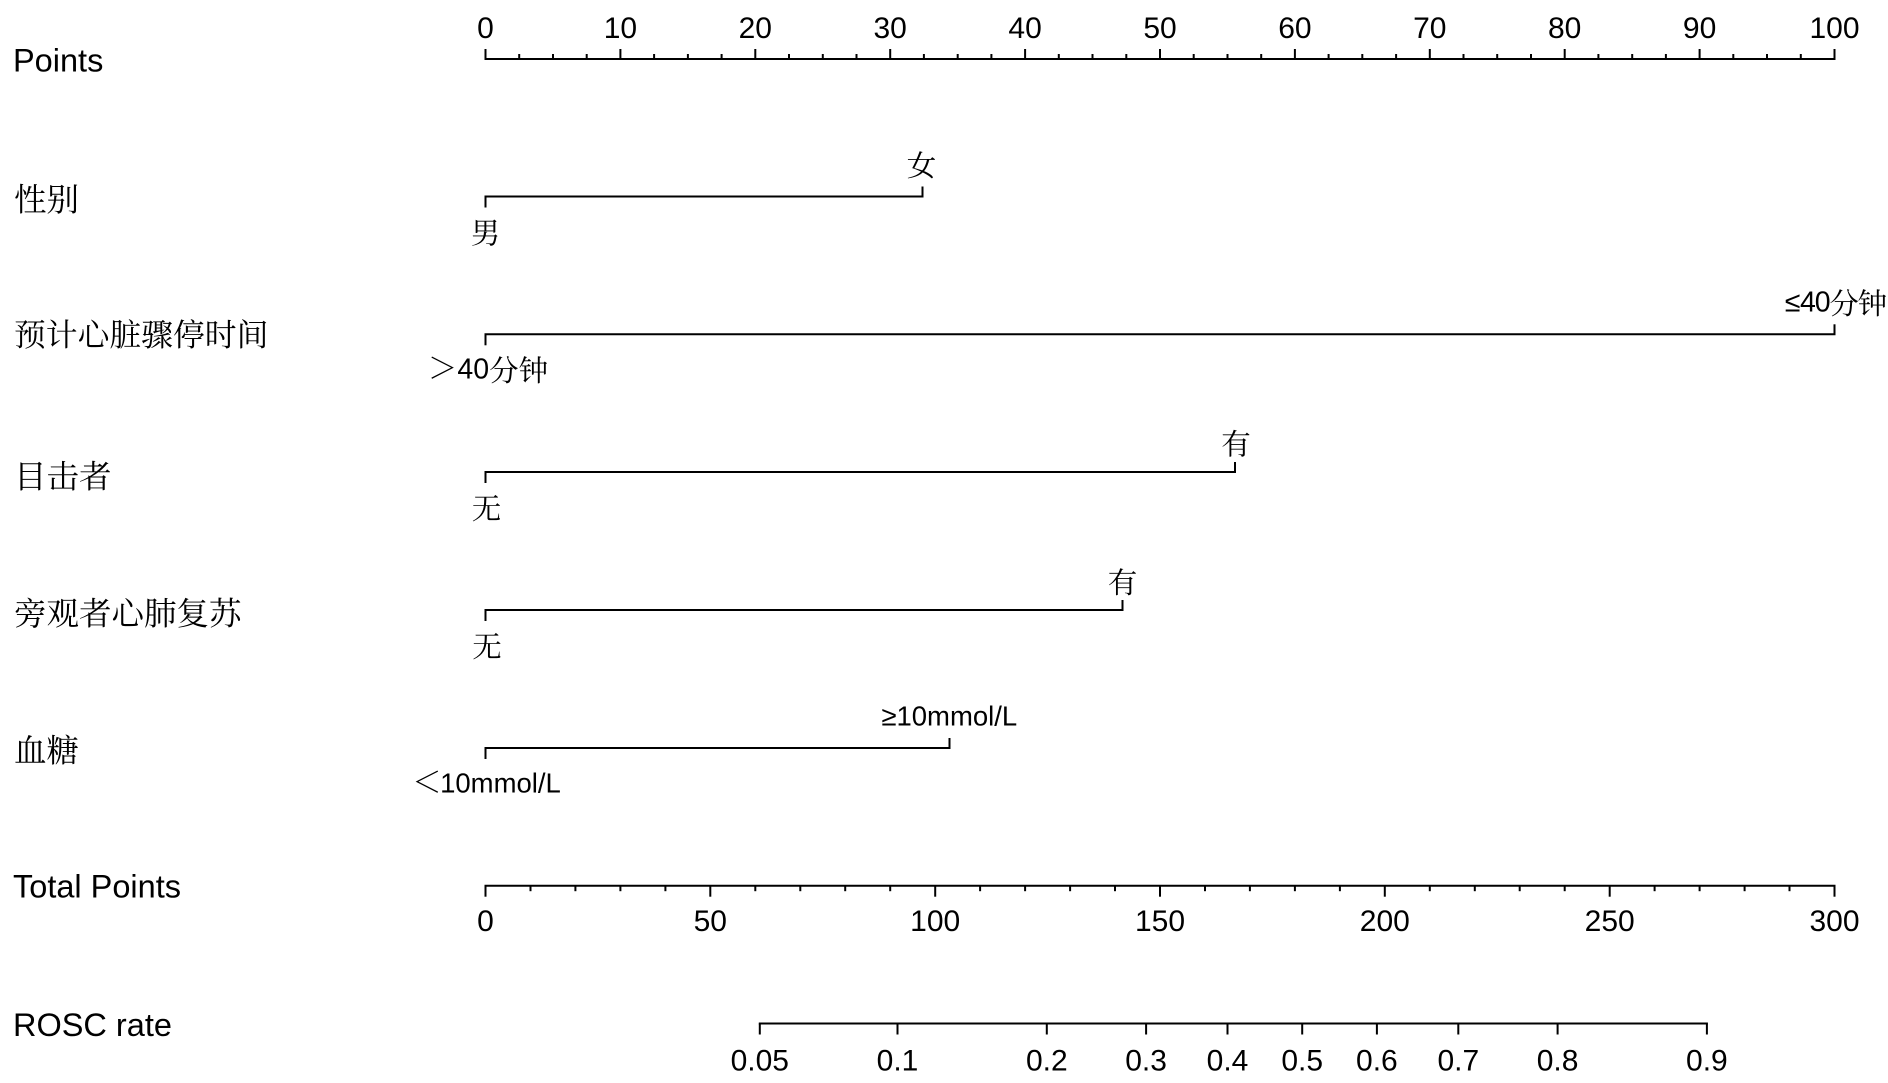  Describe the element at coordinates (1302, 1060) in the screenshot. I see `svg-text: 0.5` at that location.